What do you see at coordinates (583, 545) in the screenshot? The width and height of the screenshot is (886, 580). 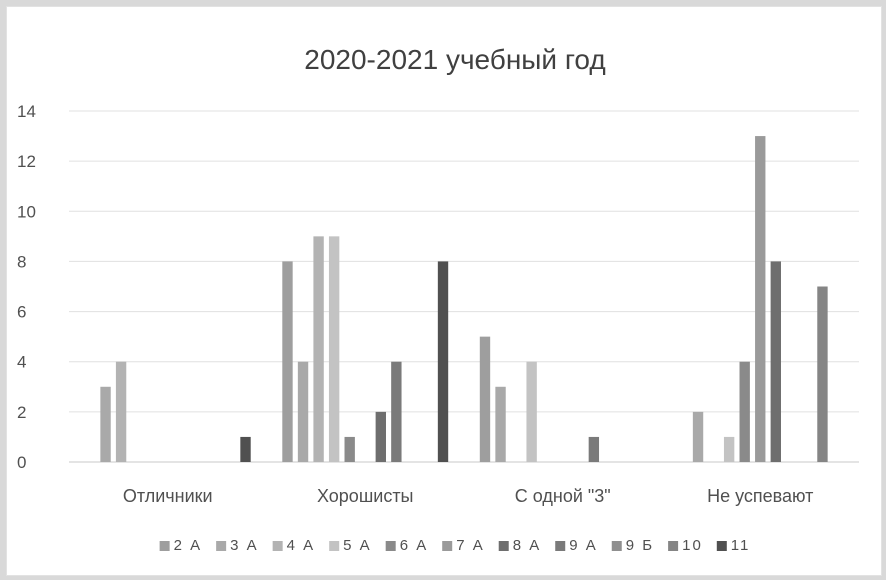 I see `legend-label: 9 А` at bounding box center [583, 545].